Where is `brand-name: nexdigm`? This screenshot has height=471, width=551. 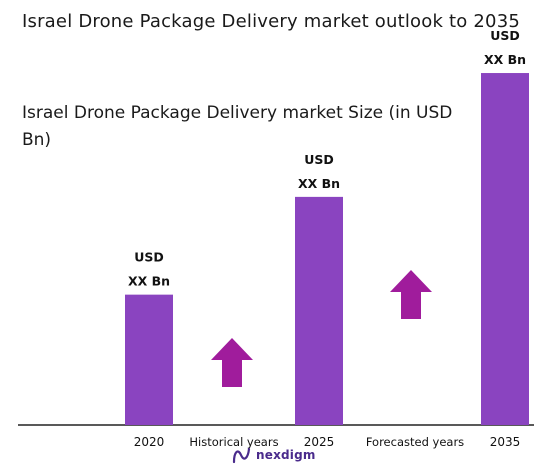
brand-name: nexdigm is located at coordinates (286, 455).